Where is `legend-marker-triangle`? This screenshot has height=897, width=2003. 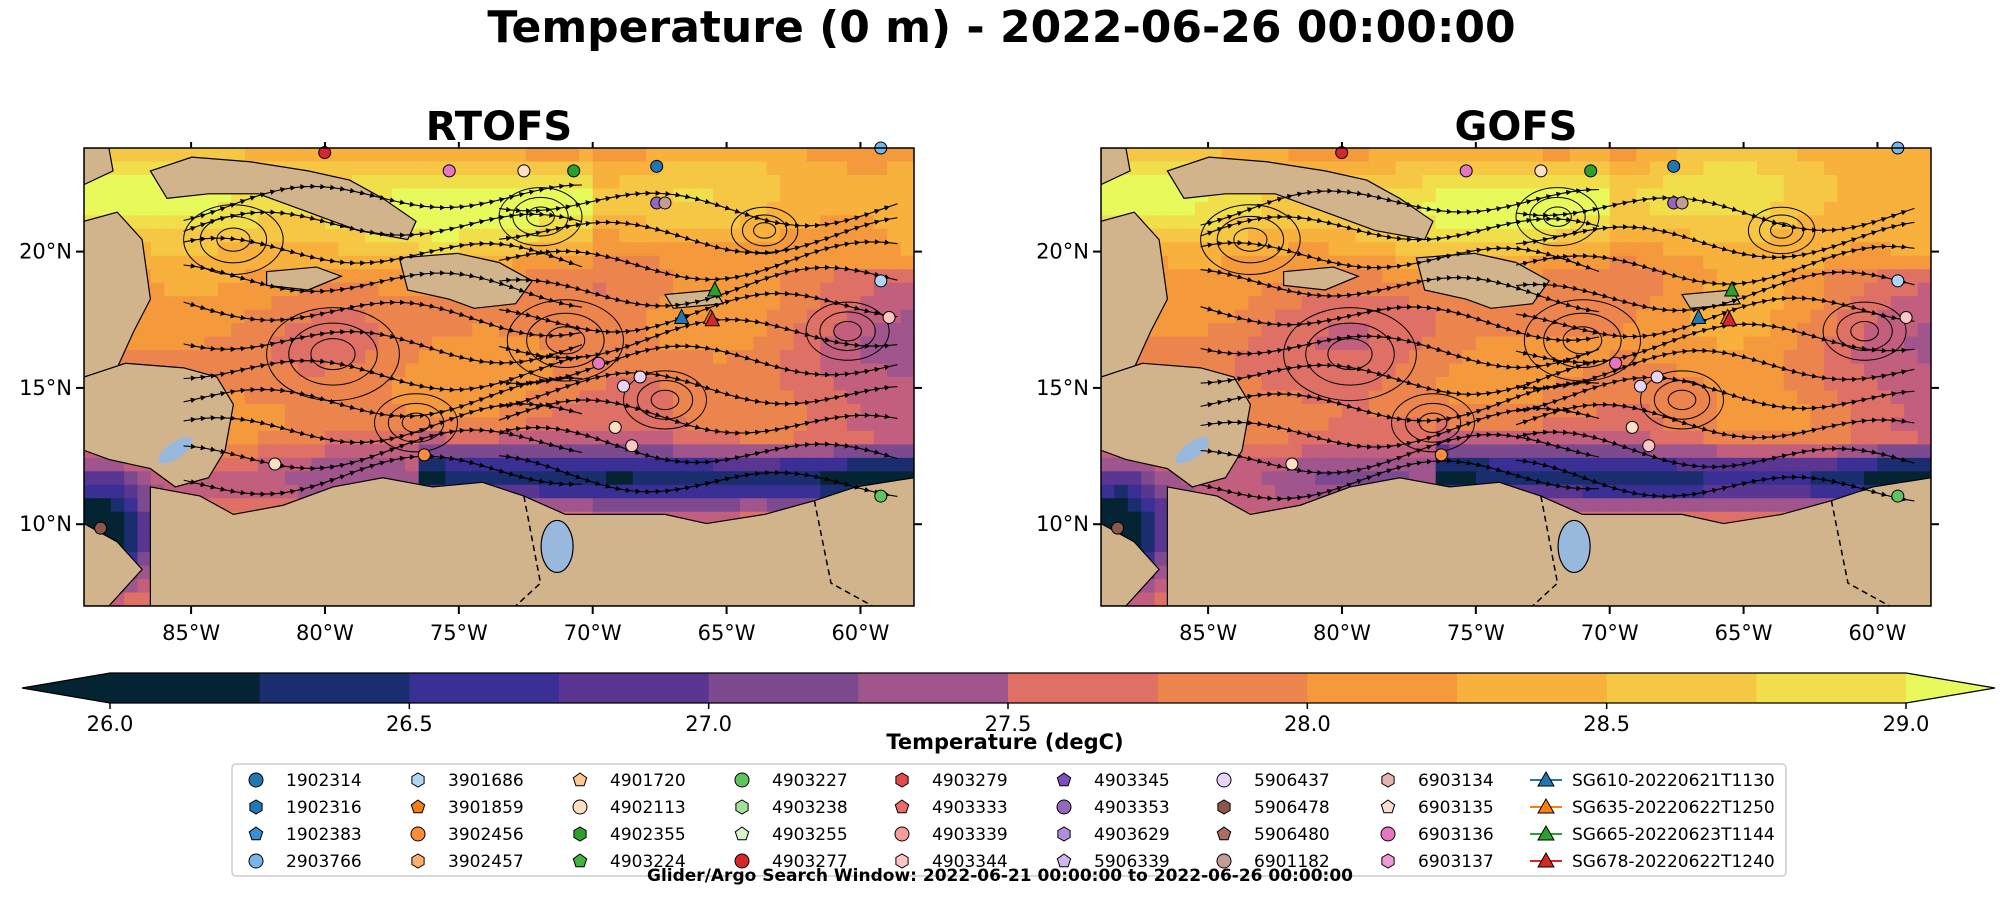
legend-marker-triangle is located at coordinates (1546, 805).